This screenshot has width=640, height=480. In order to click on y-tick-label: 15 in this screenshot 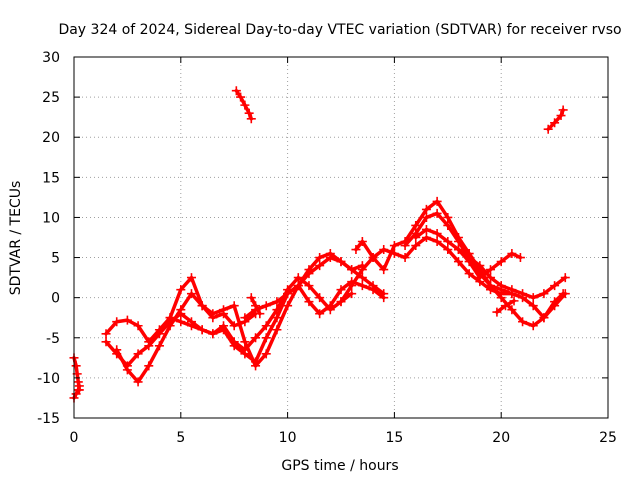, I will do `click(51, 178)`.